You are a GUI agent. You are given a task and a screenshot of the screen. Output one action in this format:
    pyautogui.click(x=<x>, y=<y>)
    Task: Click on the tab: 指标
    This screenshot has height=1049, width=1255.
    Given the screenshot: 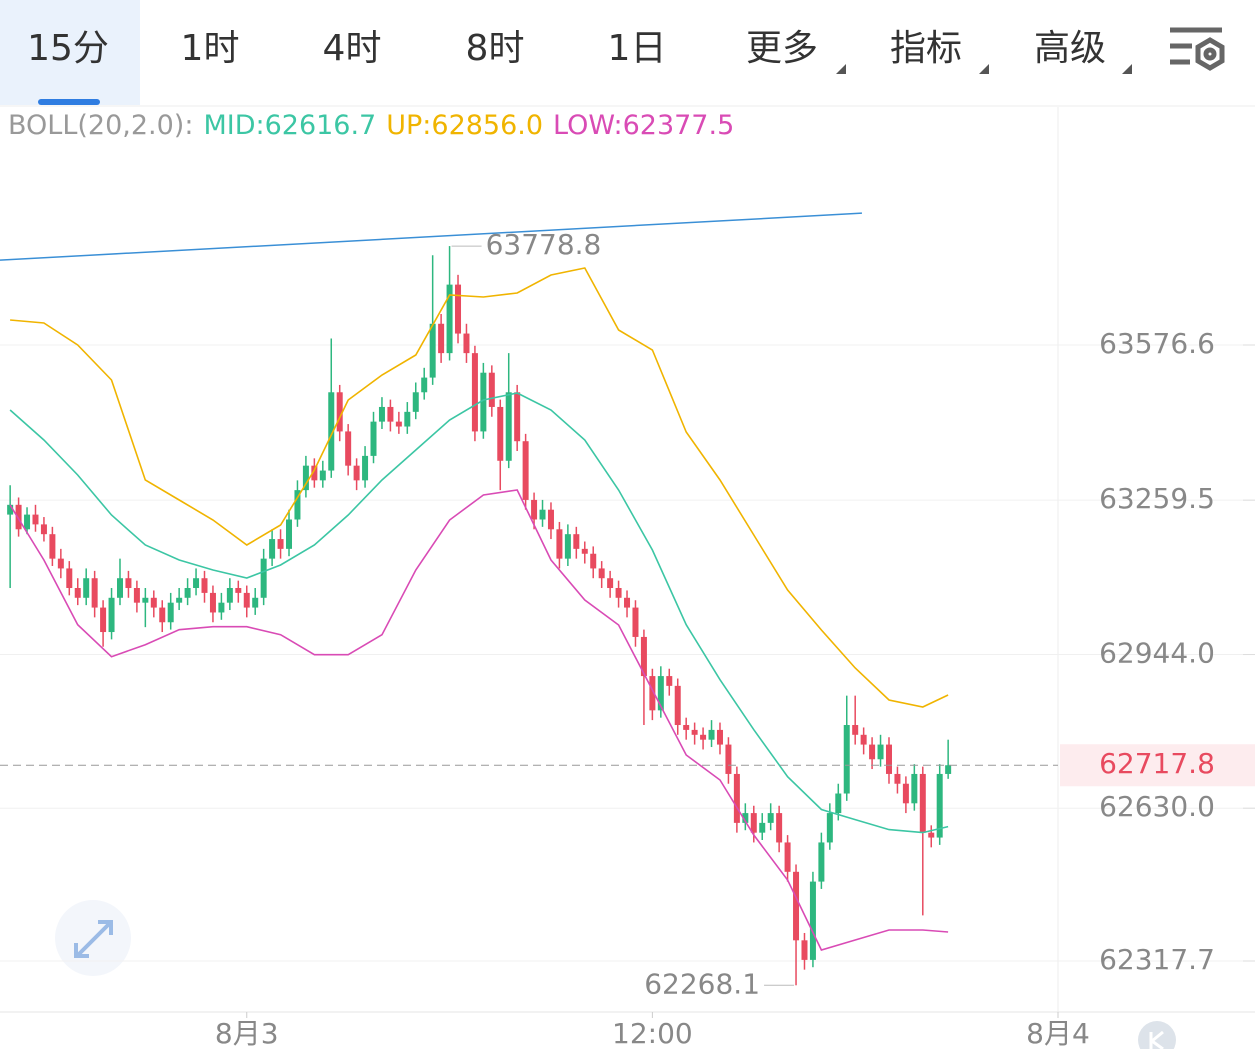 What is the action you would take?
    pyautogui.click(x=926, y=48)
    